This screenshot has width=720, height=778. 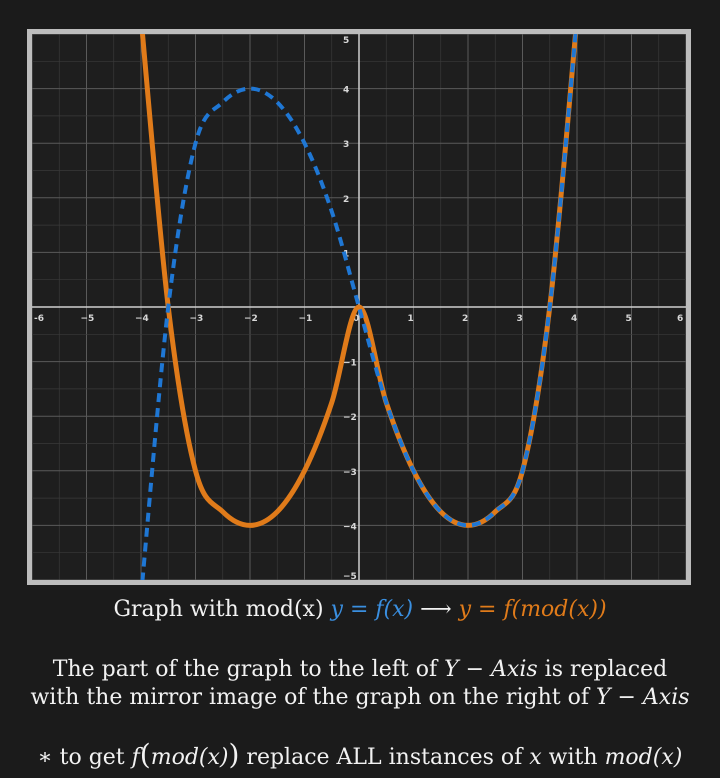 What do you see at coordinates (346, 200) in the screenshot?
I see `y-tick-label: 2` at bounding box center [346, 200].